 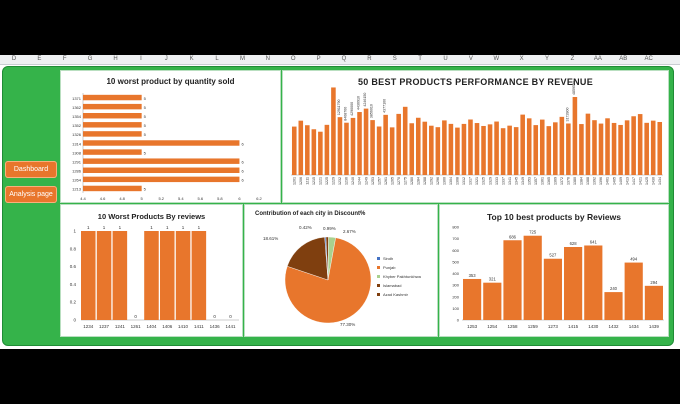 I want to click on tick-label-x: 1296, so click(x=438, y=181).